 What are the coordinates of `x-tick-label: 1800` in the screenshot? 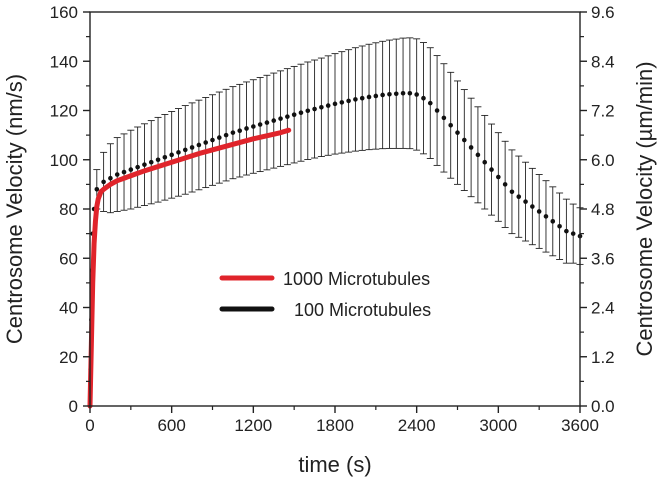 It's located at (335, 425).